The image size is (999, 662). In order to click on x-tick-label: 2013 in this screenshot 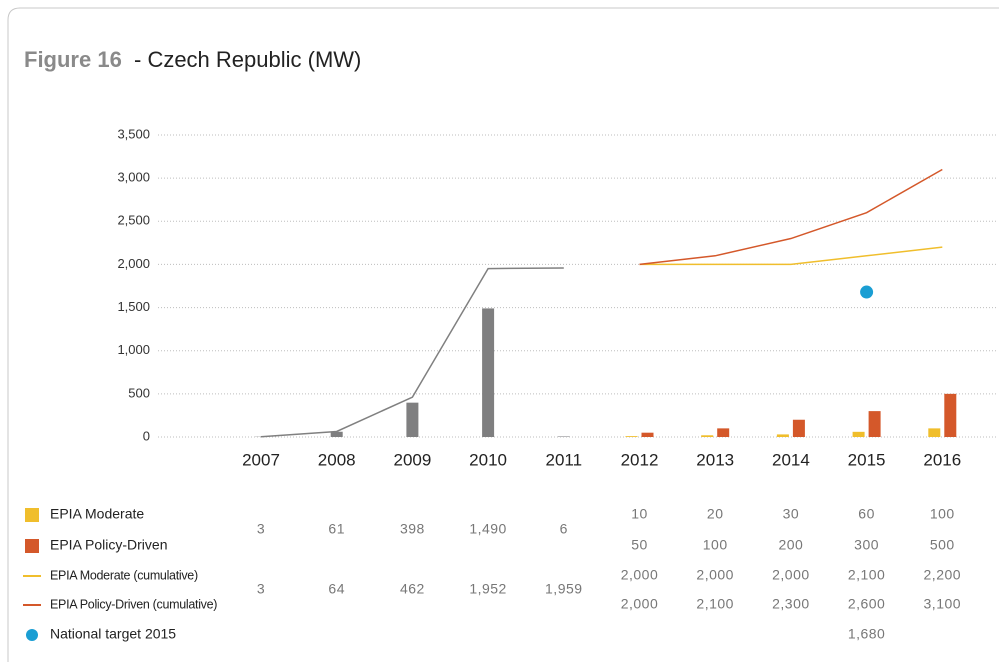, I will do `click(715, 459)`.